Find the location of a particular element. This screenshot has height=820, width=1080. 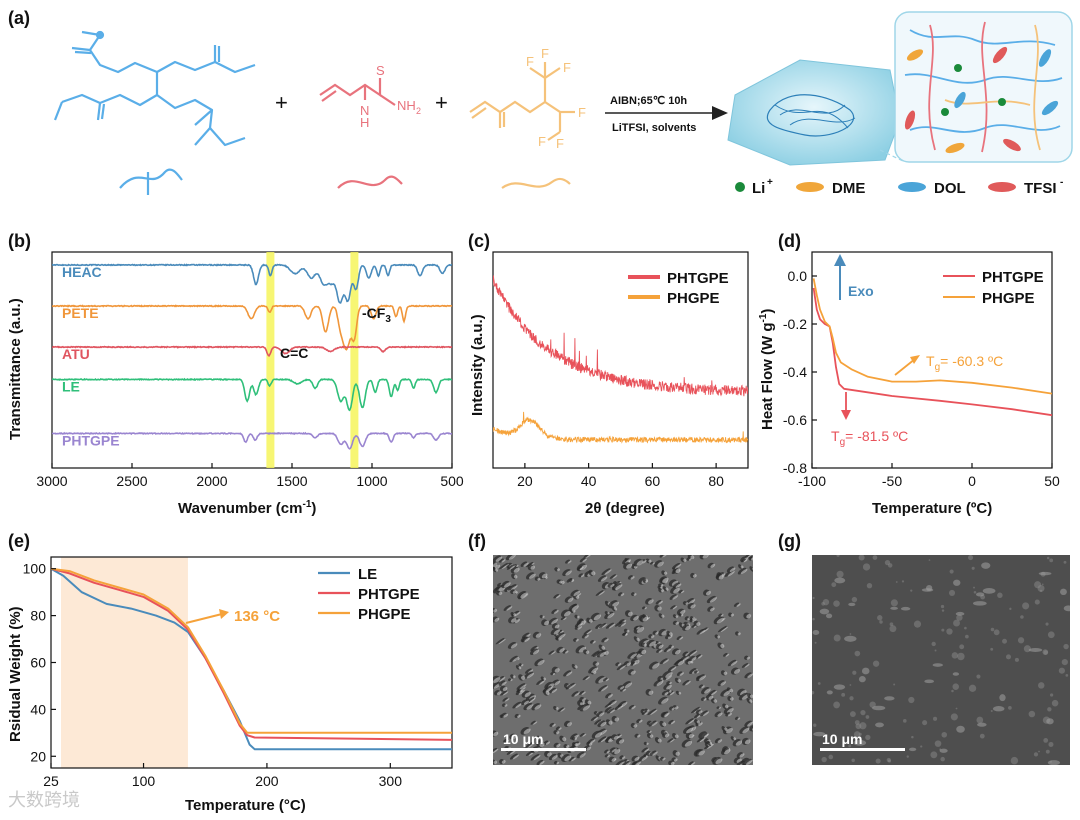

ftir-label-atu: ATU is located at coordinates (76, 354).